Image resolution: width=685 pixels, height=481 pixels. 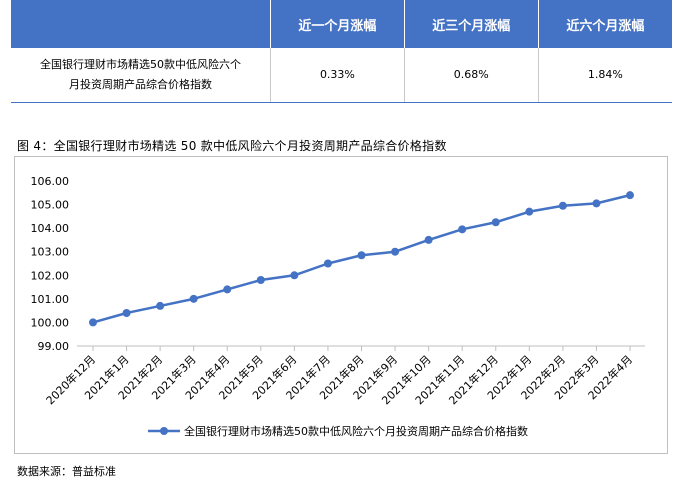 What do you see at coordinates (140, 84) in the screenshot?
I see `table-row-label-line-2: 月投资周期产品综合价格指数` at bounding box center [140, 84].